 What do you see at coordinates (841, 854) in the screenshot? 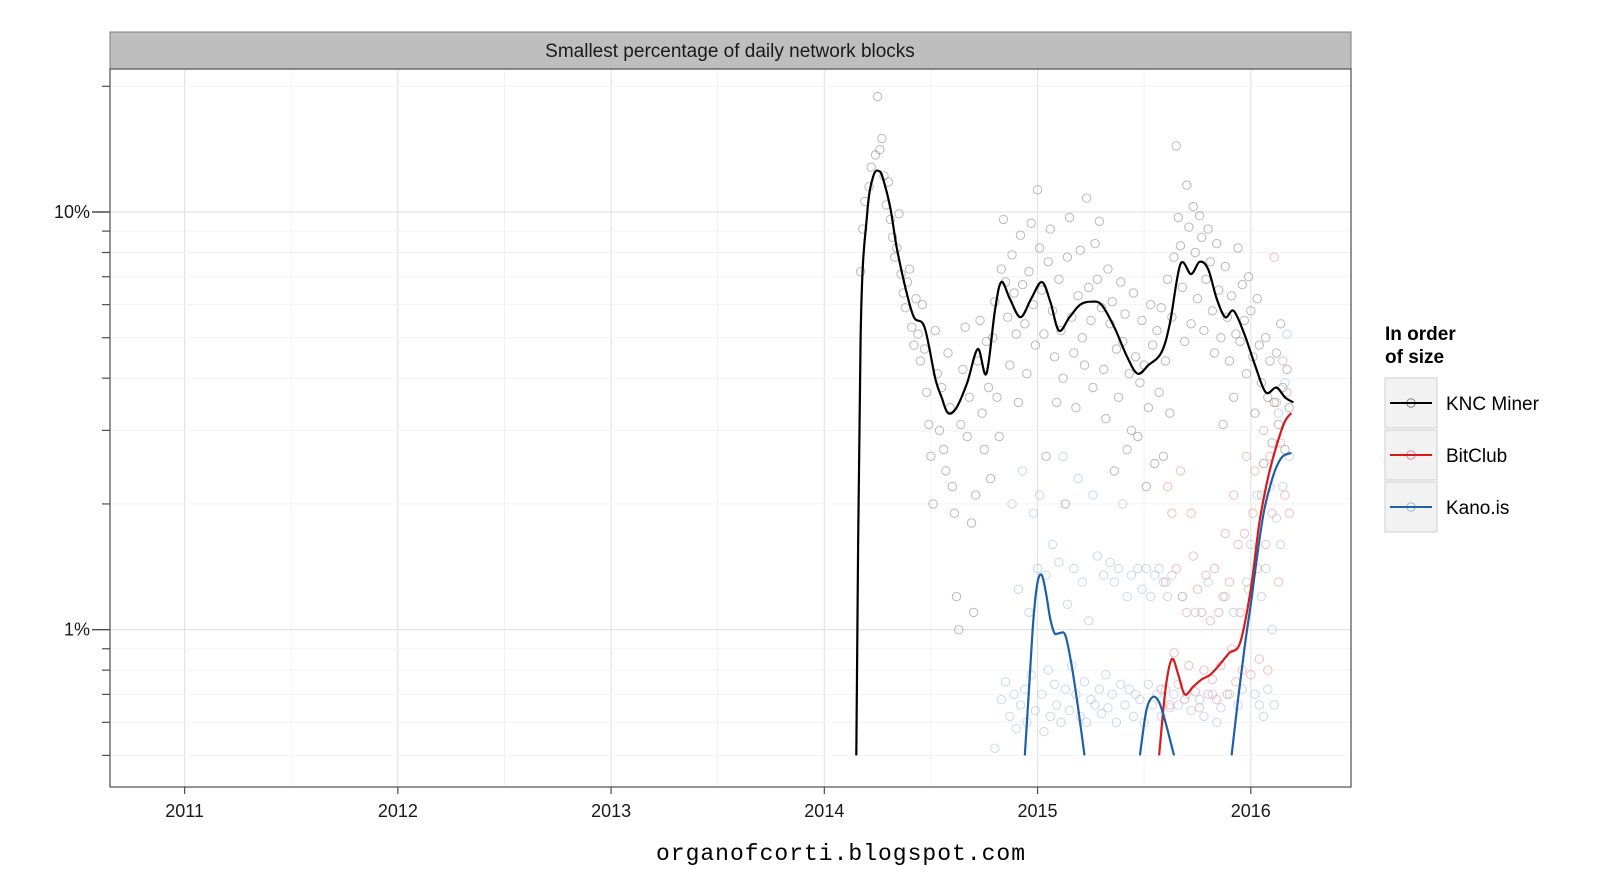
I see `chart-caption: organofcorti.blogspot.com` at bounding box center [841, 854].